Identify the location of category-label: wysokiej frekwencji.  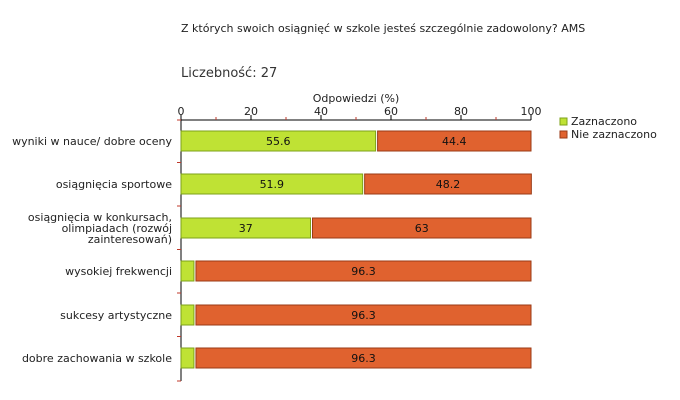
(118, 271).